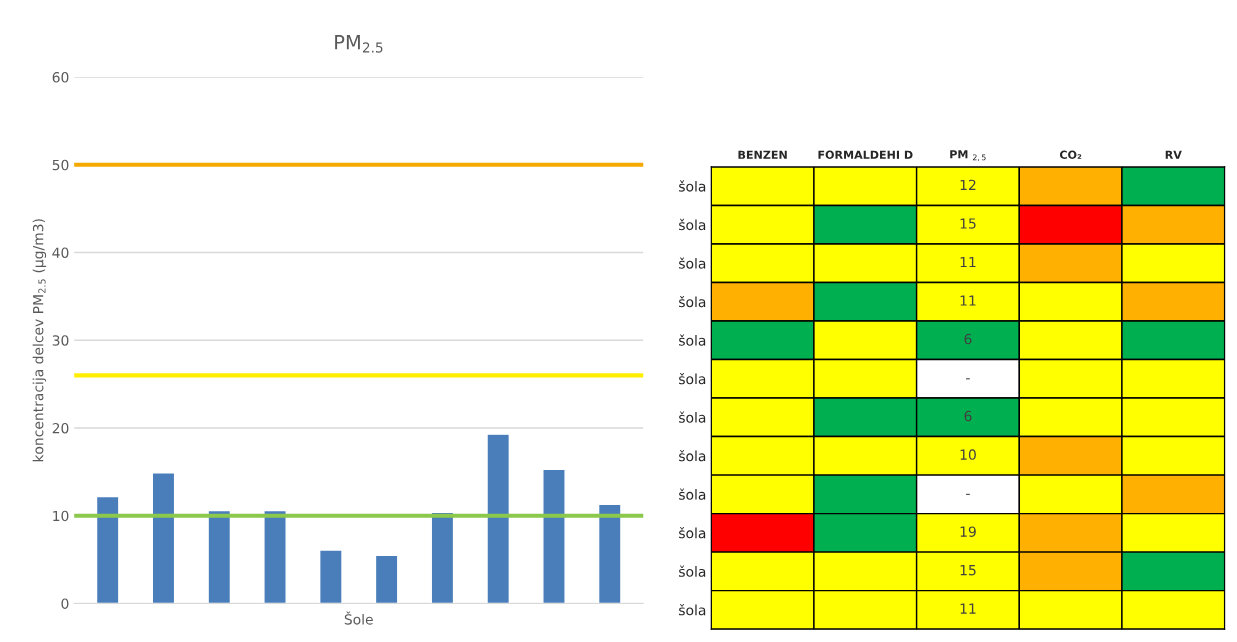 This screenshot has width=1237, height=642. I want to click on x-tick-label: RV, so click(1173, 154).